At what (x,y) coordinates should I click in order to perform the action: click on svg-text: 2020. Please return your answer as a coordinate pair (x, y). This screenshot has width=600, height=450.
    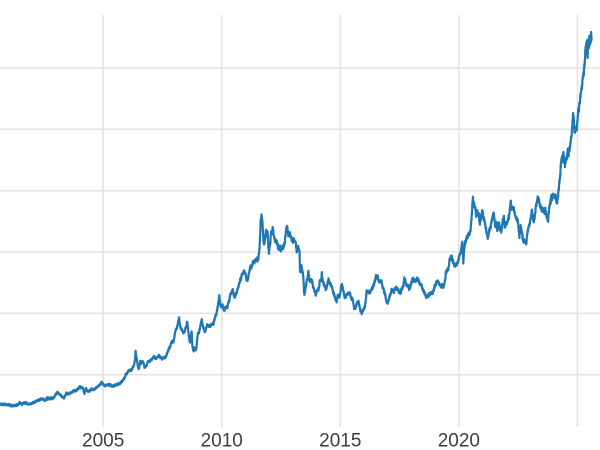
    Looking at the image, I should click on (459, 440).